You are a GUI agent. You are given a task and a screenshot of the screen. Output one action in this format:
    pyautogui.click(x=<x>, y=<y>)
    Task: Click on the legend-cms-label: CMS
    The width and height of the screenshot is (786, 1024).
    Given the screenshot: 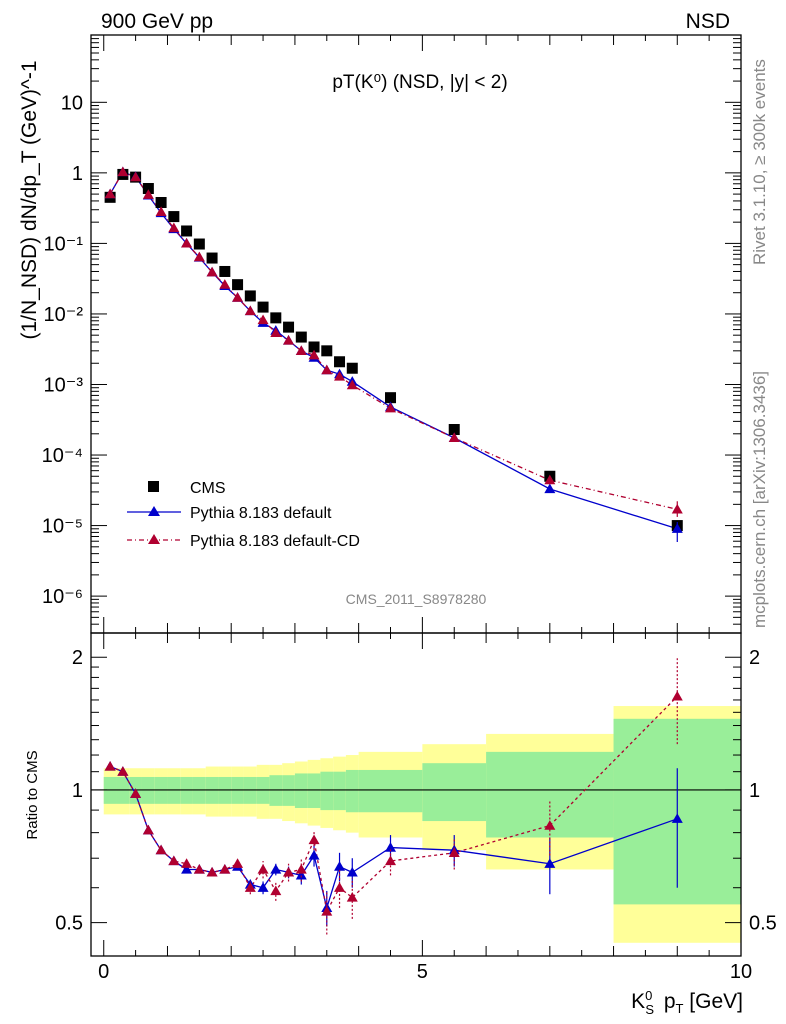 What is the action you would take?
    pyautogui.click(x=208, y=488)
    